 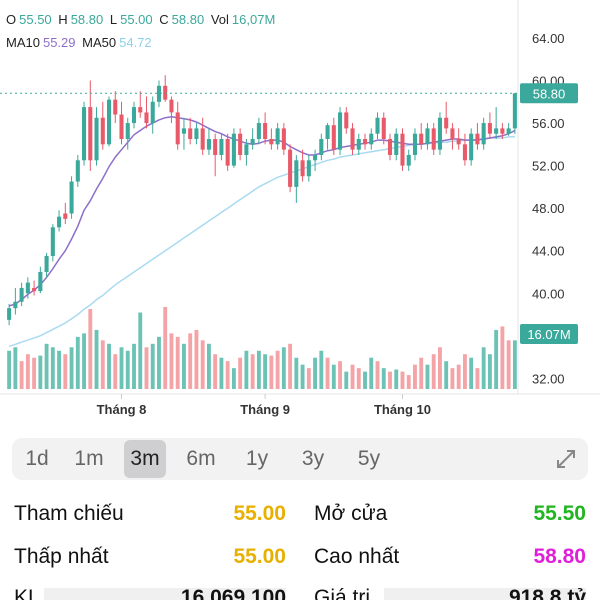 What do you see at coordinates (549, 93) in the screenshot?
I see `last-price-tag` at bounding box center [549, 93].